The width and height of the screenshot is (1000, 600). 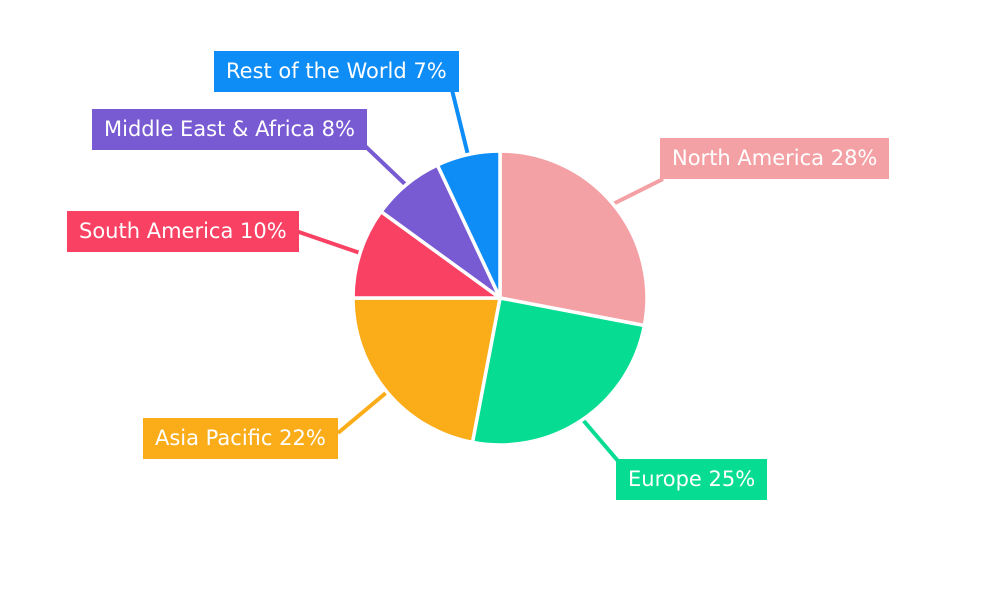 What do you see at coordinates (336, 72) in the screenshot?
I see `callout-label-rest-of-the-world: Rest of the World 7%` at bounding box center [336, 72].